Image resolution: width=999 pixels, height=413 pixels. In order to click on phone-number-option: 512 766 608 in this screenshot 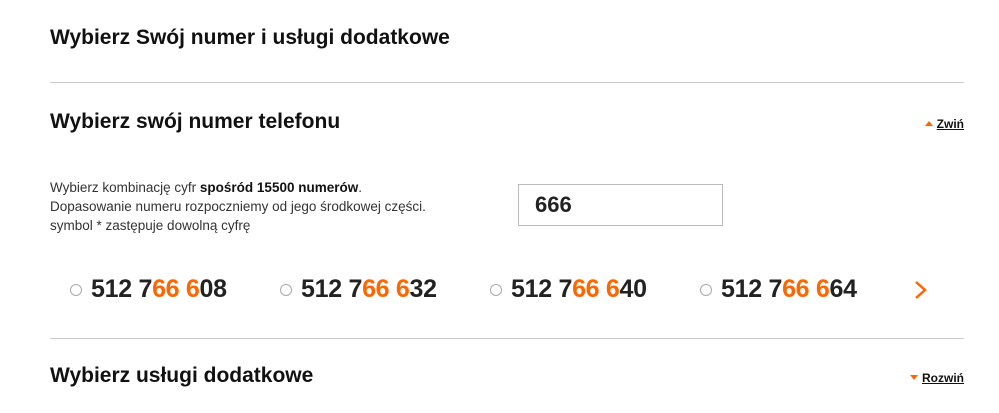, I will do `click(148, 289)`.